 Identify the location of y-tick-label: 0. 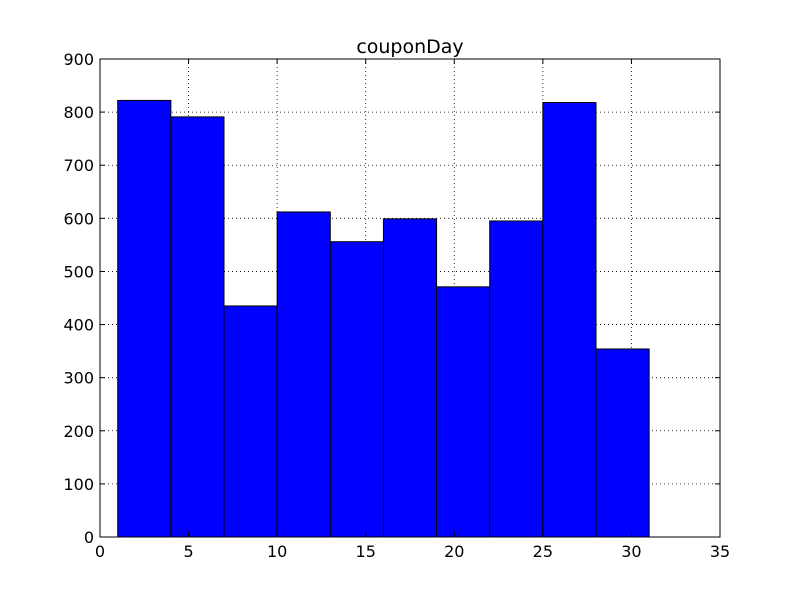
(89, 537).